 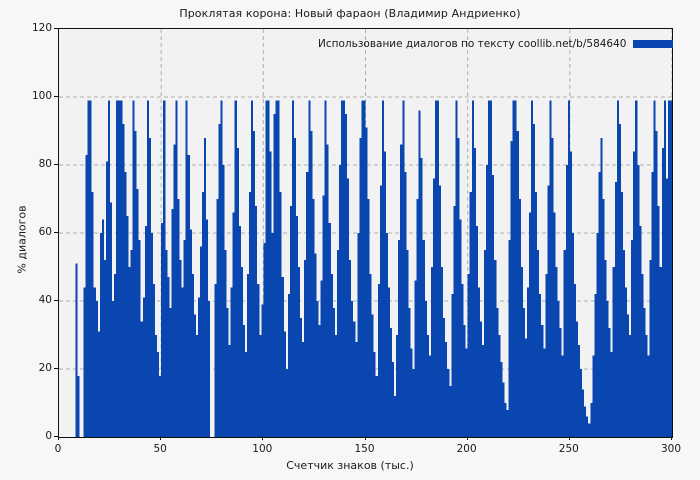 What do you see at coordinates (45, 368) in the screenshot?
I see `y-tick-label: 20` at bounding box center [45, 368].